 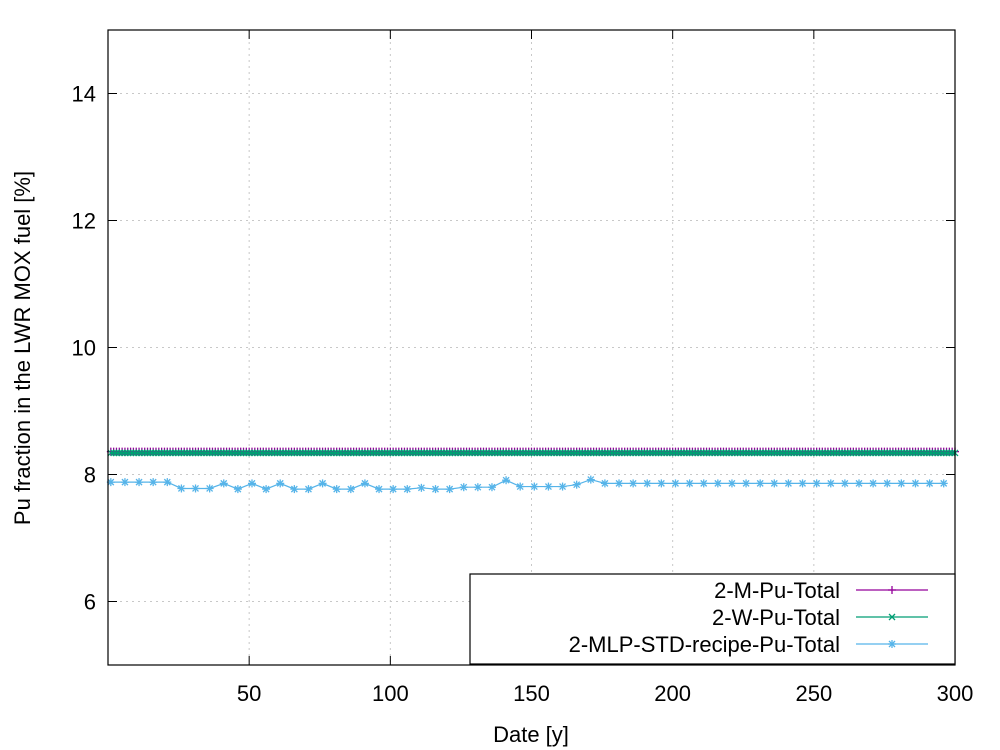 I want to click on legend-label: 2-W-Pu-Total, so click(x=776, y=617).